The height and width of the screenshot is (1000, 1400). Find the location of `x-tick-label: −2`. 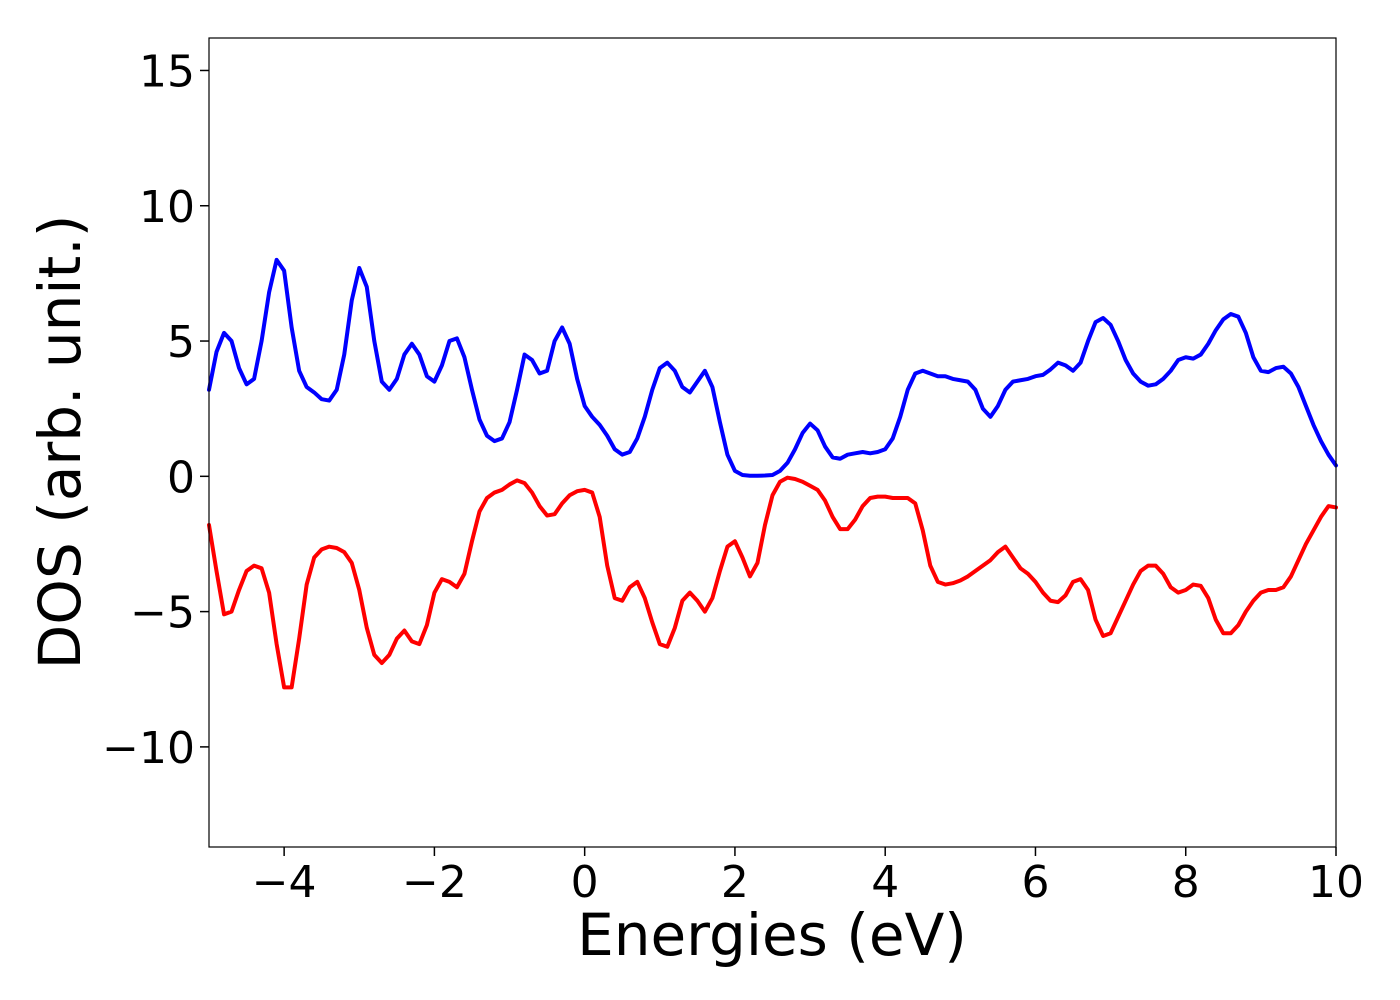

x-tick-label: −2 is located at coordinates (434, 882).